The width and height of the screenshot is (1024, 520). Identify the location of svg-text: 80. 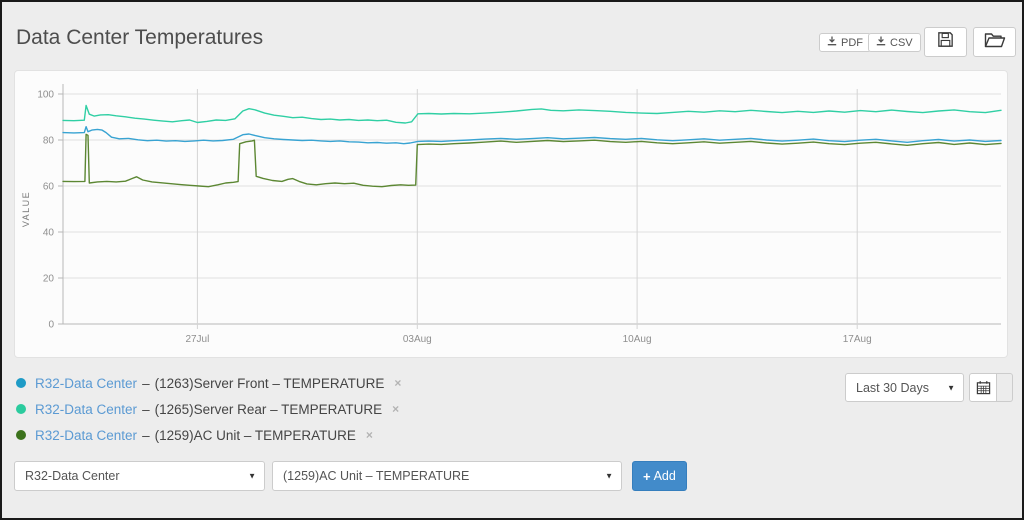
(49, 141).